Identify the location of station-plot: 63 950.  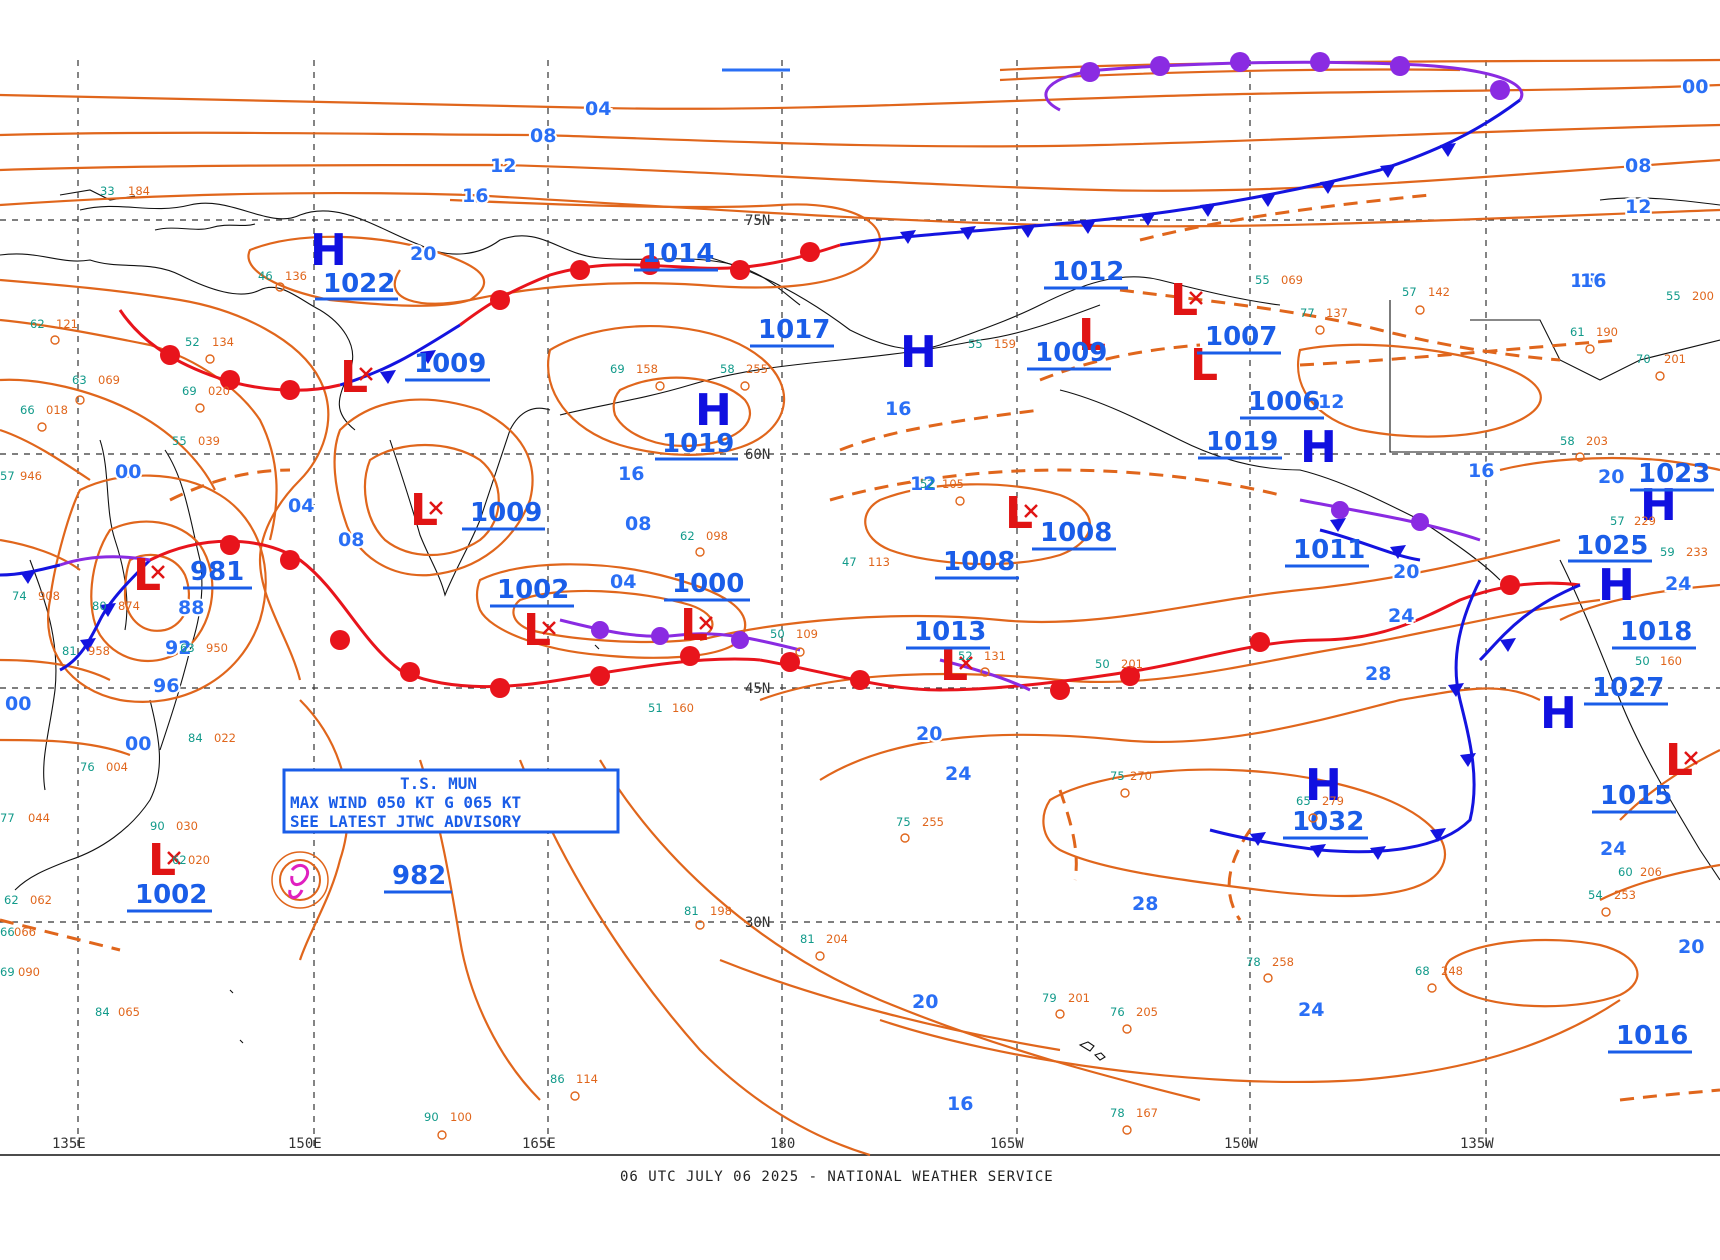
(204, 648).